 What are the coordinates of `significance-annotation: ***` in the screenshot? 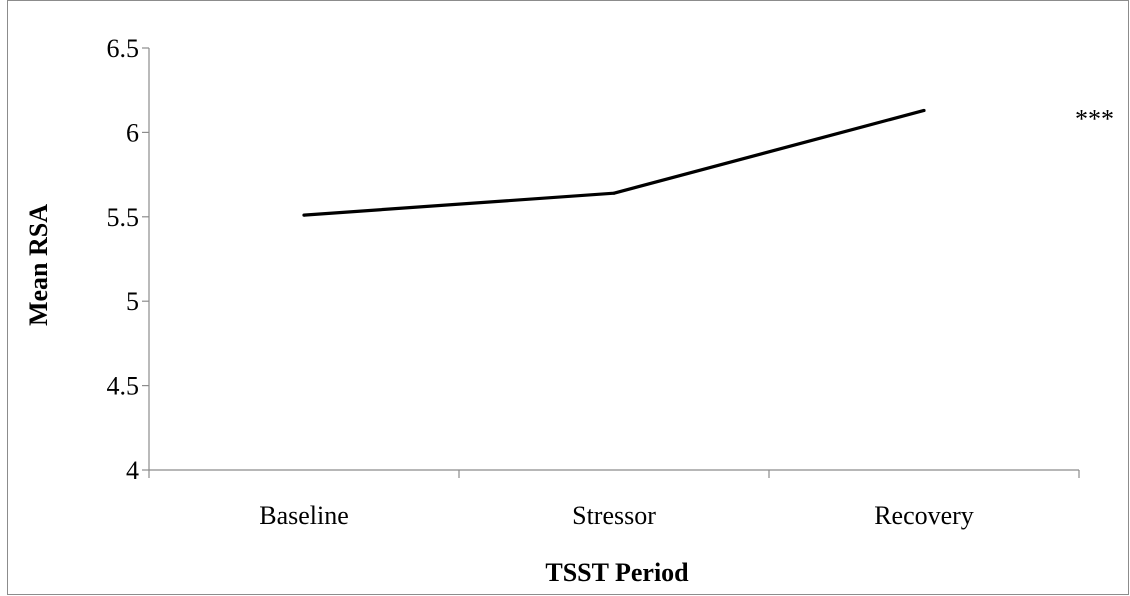 It's located at (1094, 118).